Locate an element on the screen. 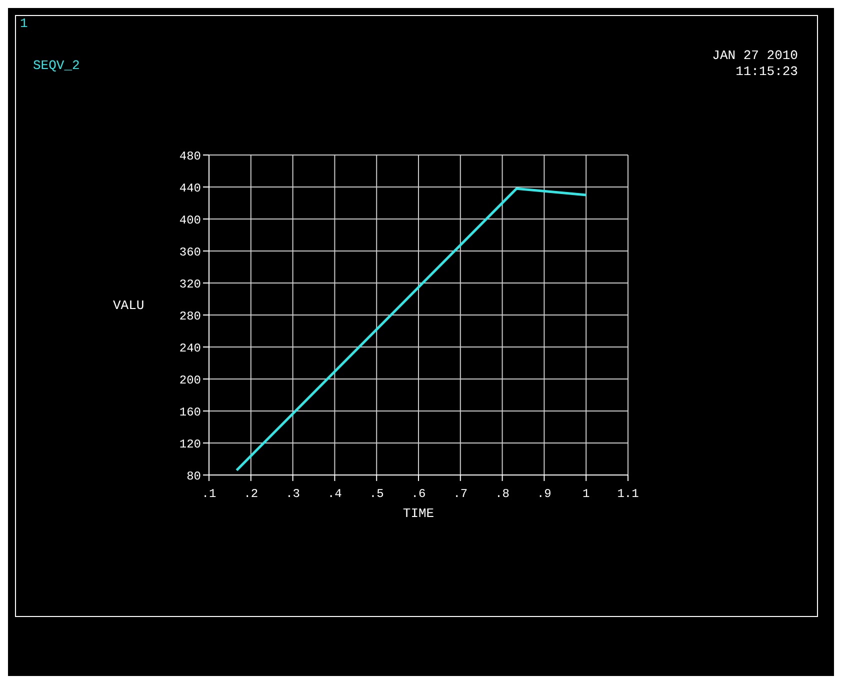  x-tick-label: .4 is located at coordinates (334, 494).